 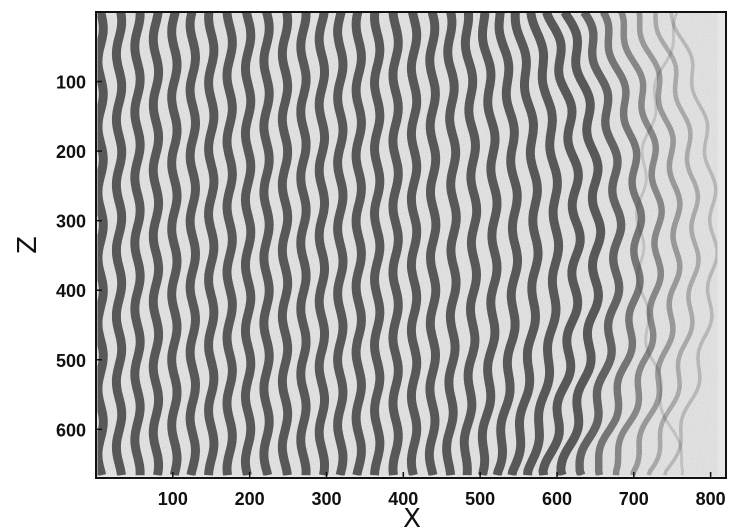 I want to click on y-tick-label: 200, so click(x=71, y=152).